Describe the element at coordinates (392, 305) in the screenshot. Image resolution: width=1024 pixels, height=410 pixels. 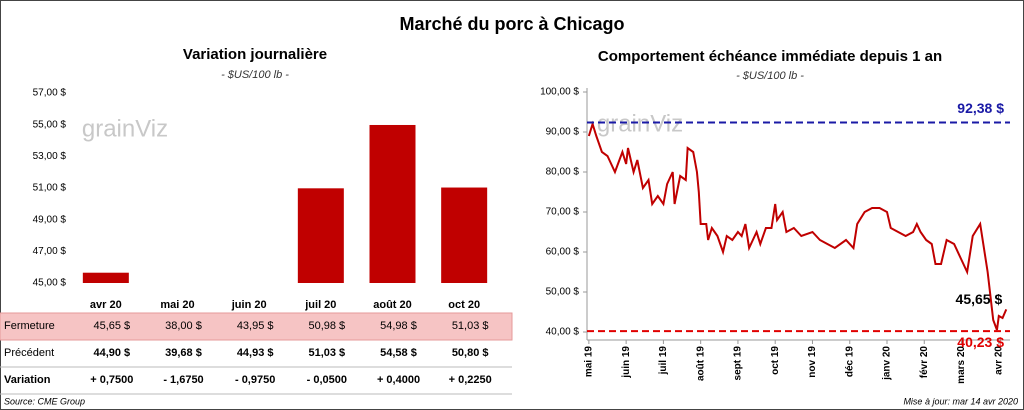
I see `x-tick-label: août 20` at that location.